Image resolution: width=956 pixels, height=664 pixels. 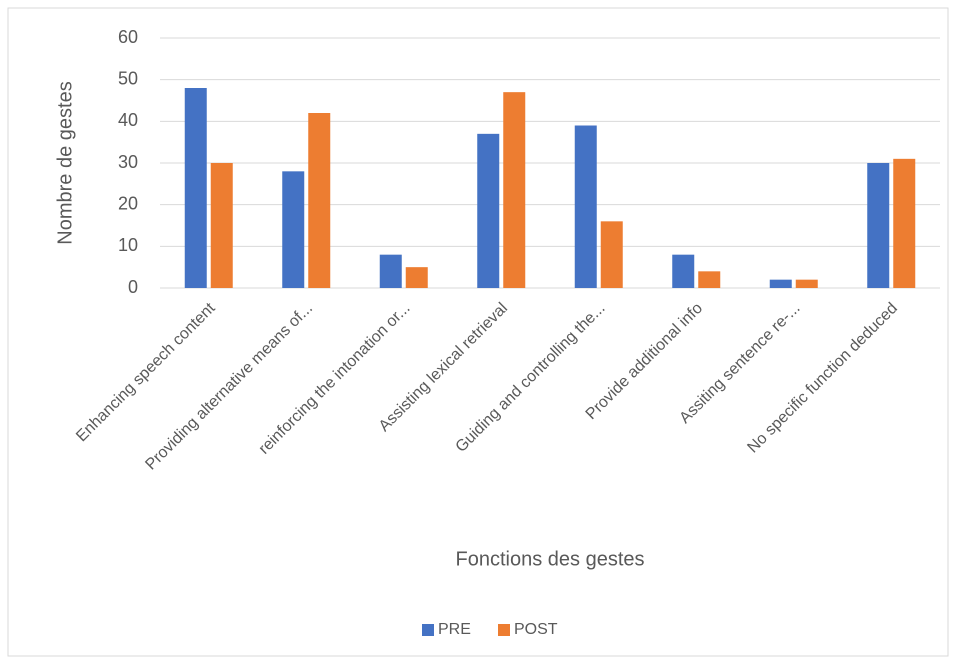 I want to click on y-tick-label: 40, so click(x=128, y=120).